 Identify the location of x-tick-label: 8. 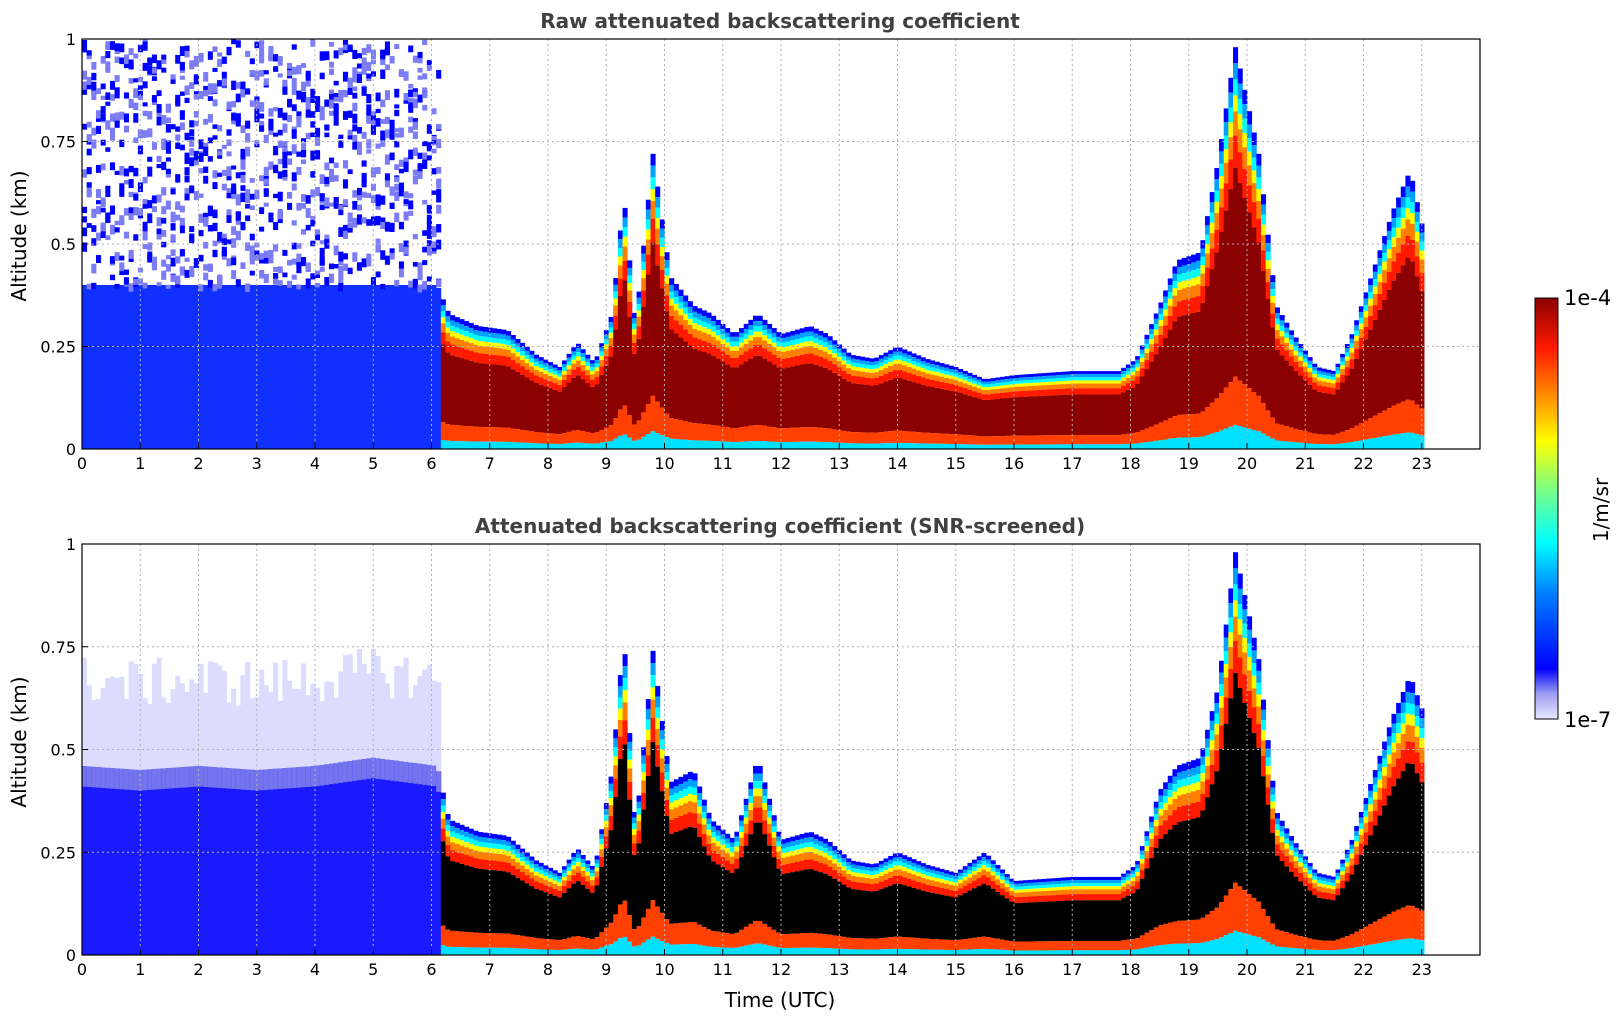
(548, 463).